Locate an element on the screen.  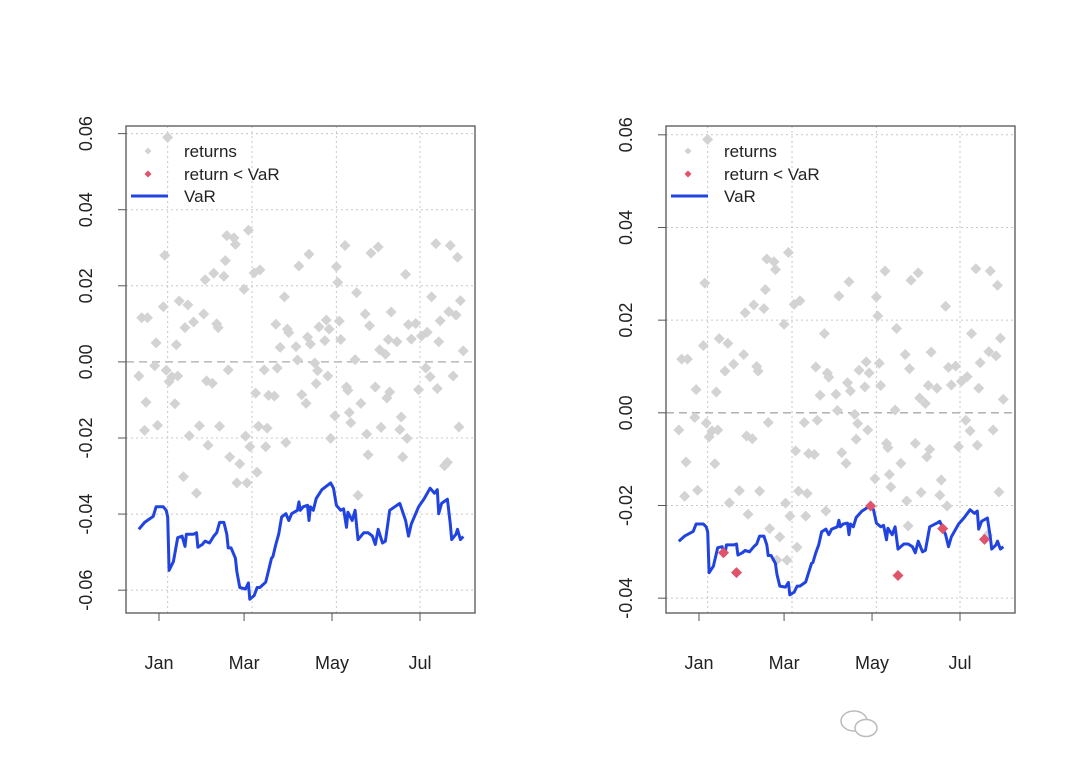
y-tick-label: 0.00 is located at coordinates (626, 412).